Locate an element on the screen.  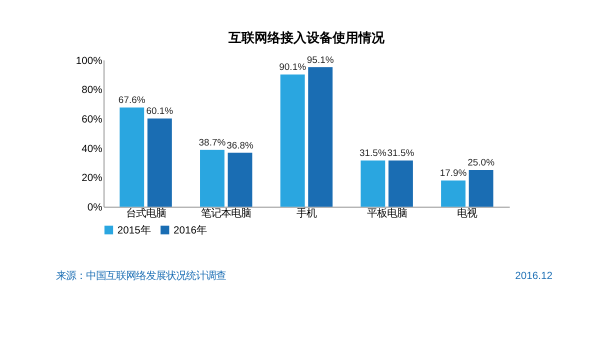
text: 2016.12 is located at coordinates (534, 276).